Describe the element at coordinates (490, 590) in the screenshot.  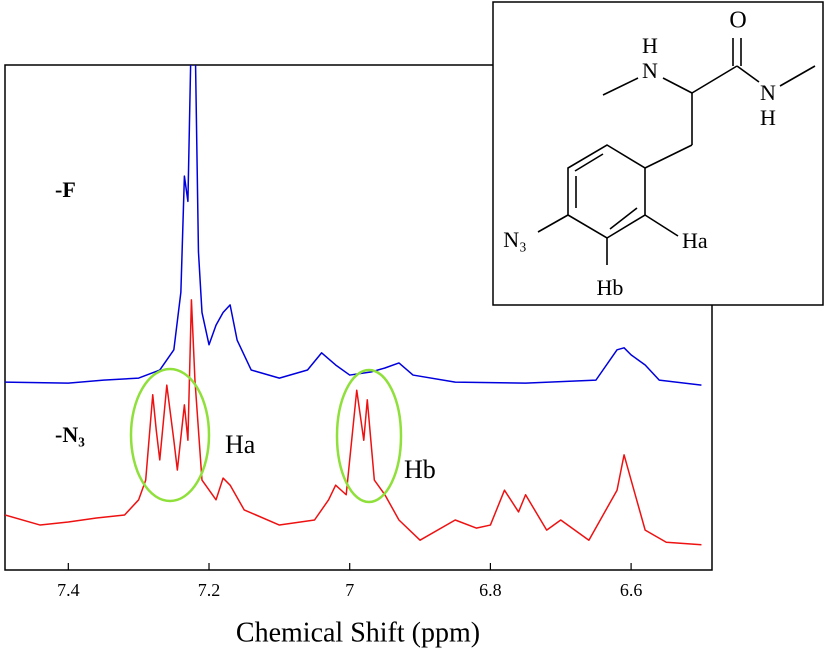
I see `x-tick-label: 6.8` at that location.